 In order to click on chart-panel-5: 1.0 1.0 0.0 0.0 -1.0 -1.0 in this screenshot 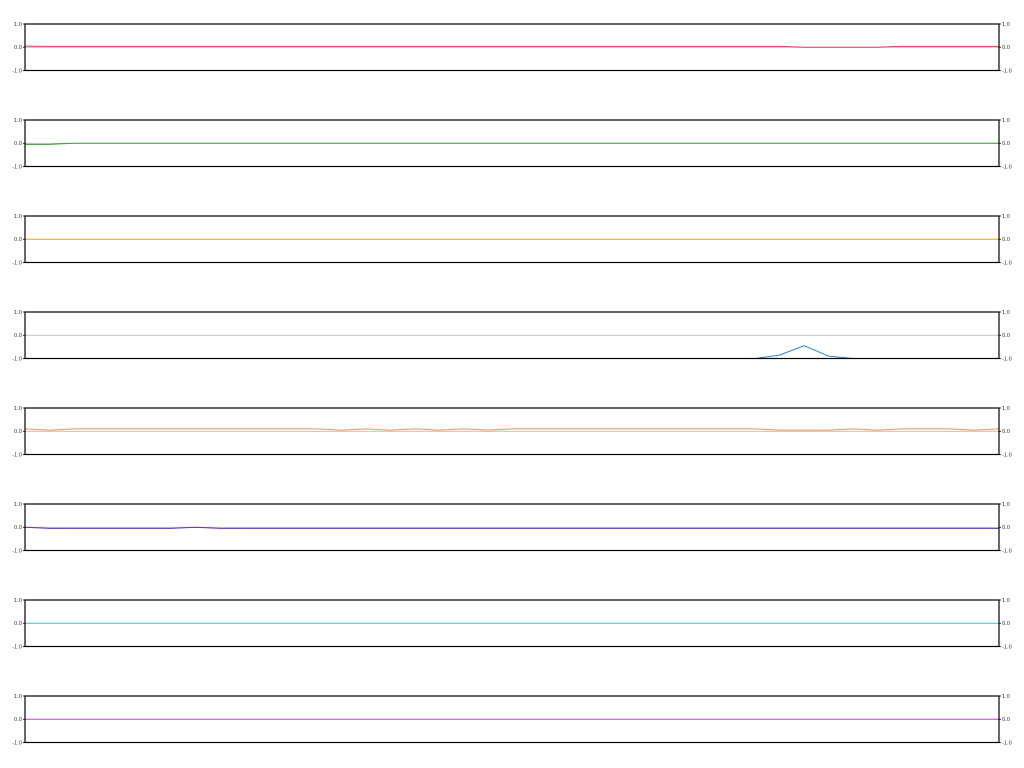, I will do `click(512, 432)`.